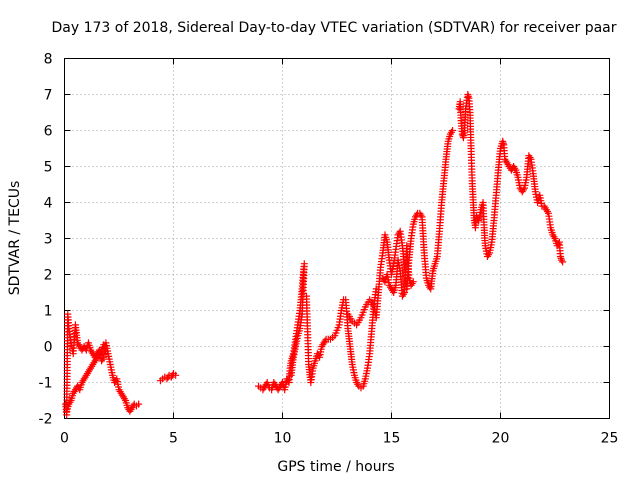  I want to click on y-tick-label: -1, so click(46, 384).